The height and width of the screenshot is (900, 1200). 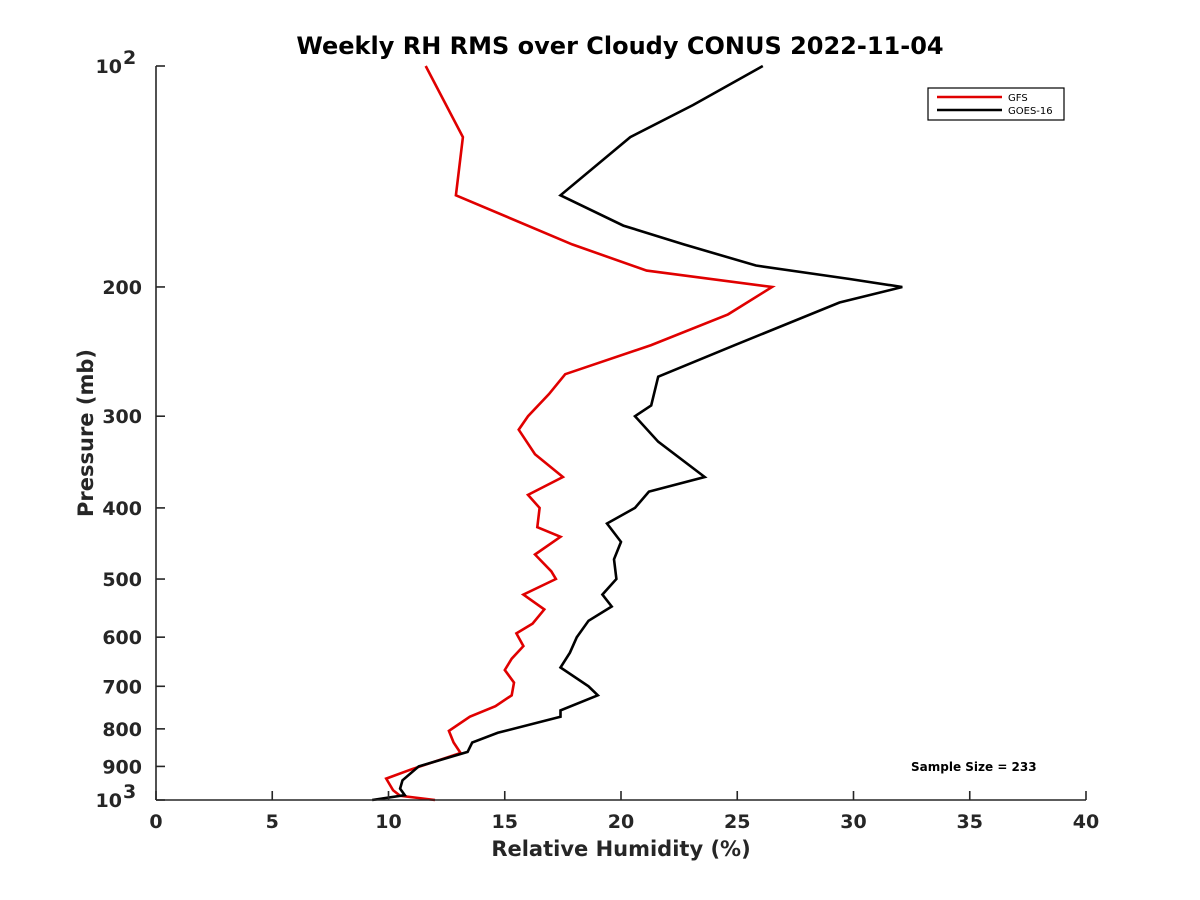 What do you see at coordinates (122, 767) in the screenshot?
I see `y-tick-label: 900` at bounding box center [122, 767].